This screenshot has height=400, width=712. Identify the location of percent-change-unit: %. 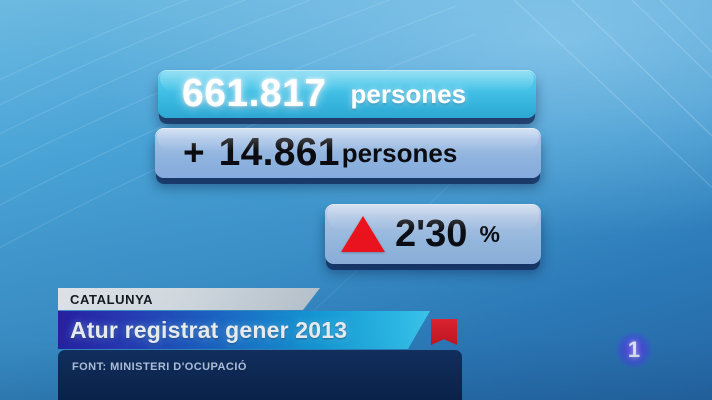
(489, 233).